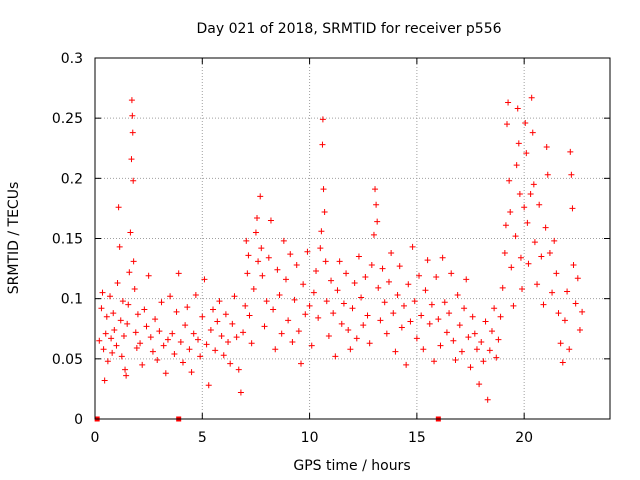 The image size is (640, 480). I want to click on y-tick-label: 0.2, so click(72, 179).